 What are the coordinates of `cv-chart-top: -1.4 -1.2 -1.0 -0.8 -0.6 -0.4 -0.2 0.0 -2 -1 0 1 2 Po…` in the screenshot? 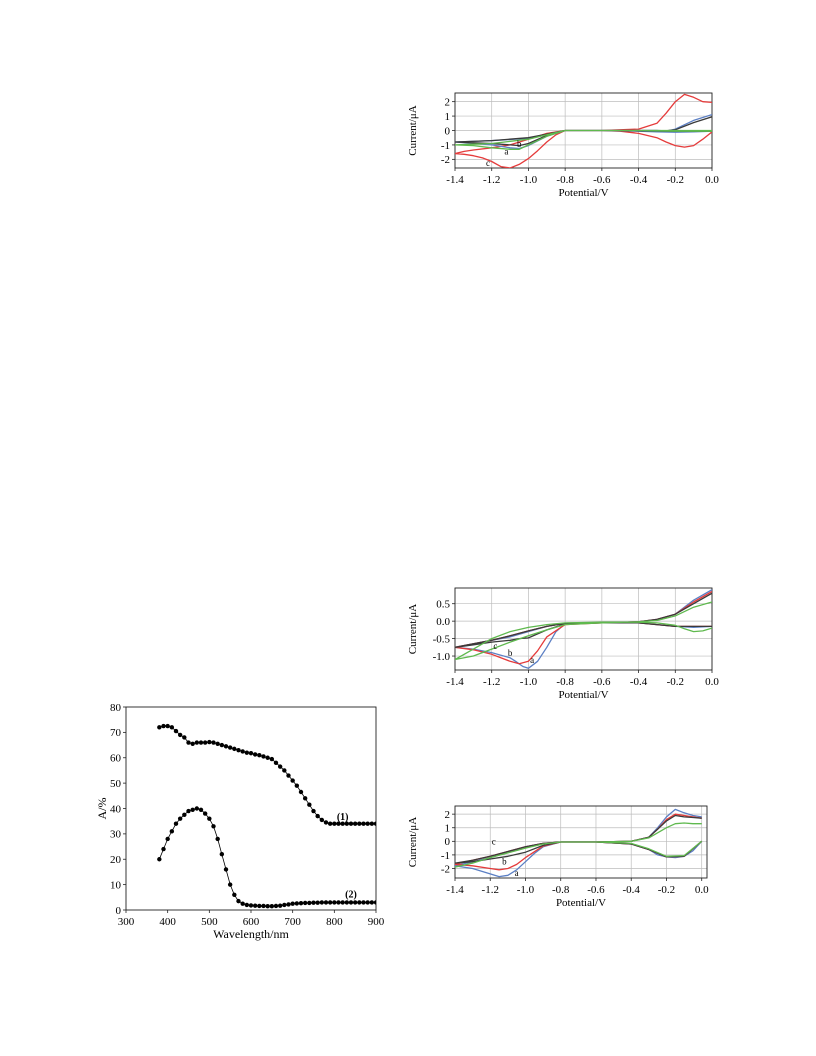 It's located at (563, 145).